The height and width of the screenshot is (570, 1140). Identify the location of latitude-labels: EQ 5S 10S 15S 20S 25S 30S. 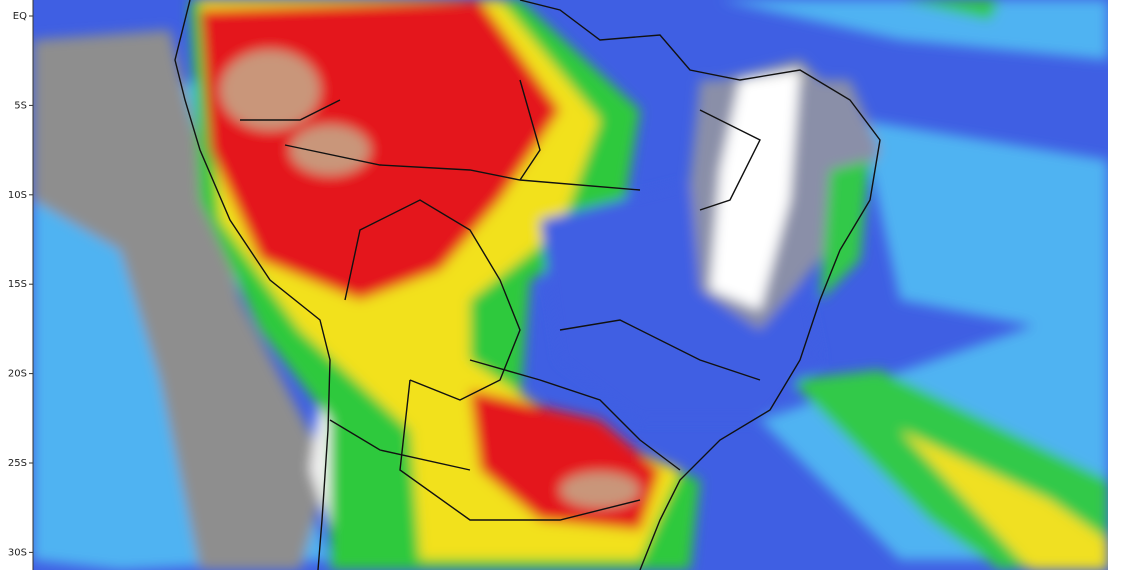
(20, 284).